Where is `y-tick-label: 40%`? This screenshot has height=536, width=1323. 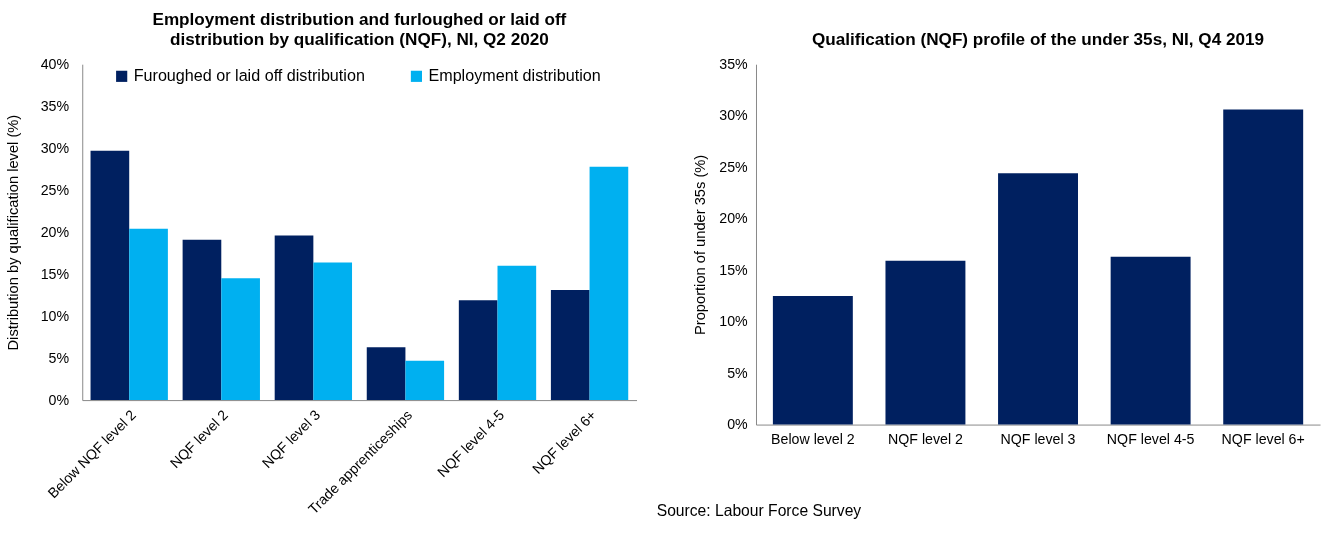
y-tick-label: 40% is located at coordinates (55, 63).